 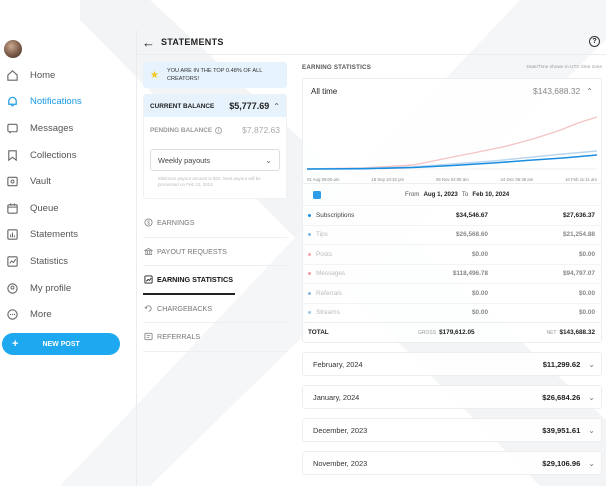 What do you see at coordinates (323, 179) in the screenshot?
I see `x-tick: 01 Aug 06:00 am` at bounding box center [323, 179].